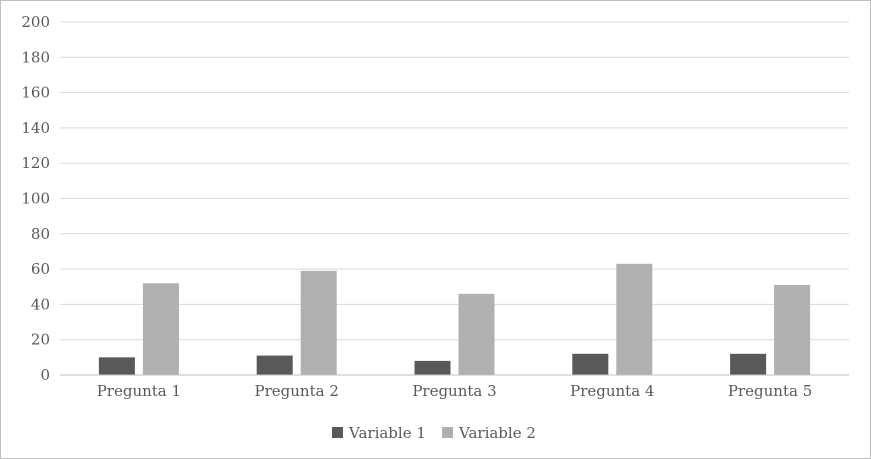  What do you see at coordinates (612, 391) in the screenshot?
I see `x-category-label: Pregunta 4` at bounding box center [612, 391].